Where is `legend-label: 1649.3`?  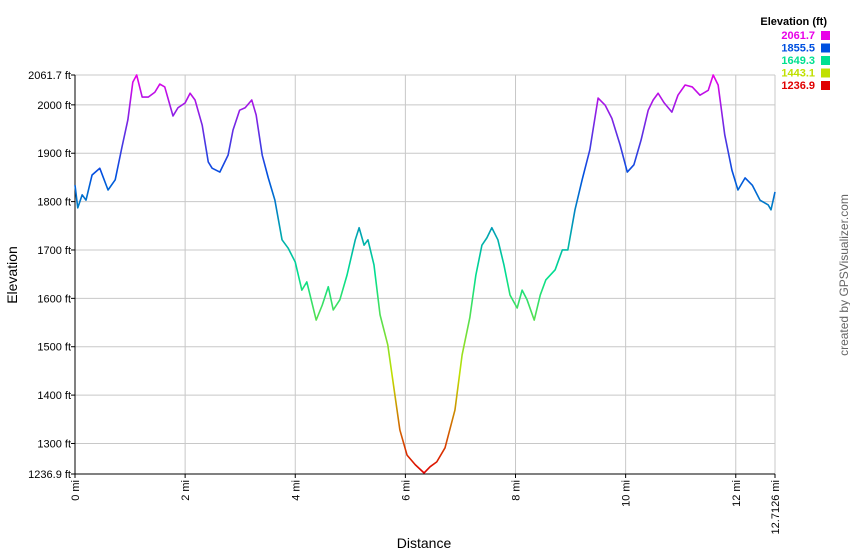 legend-label: 1649.3 is located at coordinates (798, 61).